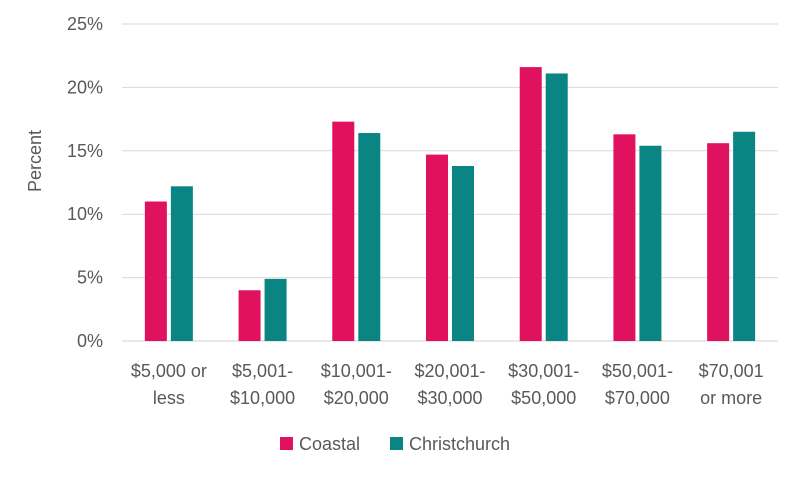 The height and width of the screenshot is (479, 800). I want to click on legend-label-christchurch: Christchurch, so click(459, 444).